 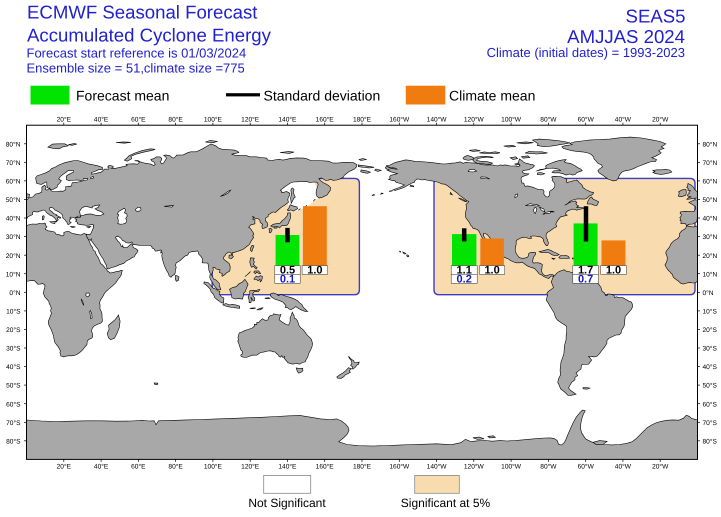 What do you see at coordinates (464, 270) in the screenshot?
I see `svg-text: 1.1` at bounding box center [464, 270].